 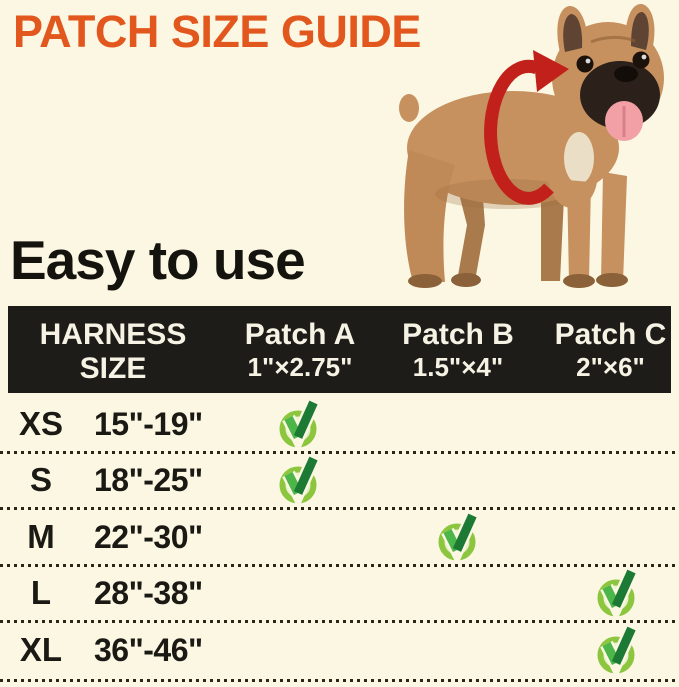 I want to click on column-header-patch-c: Patch C 2"×6", so click(x=610, y=349).